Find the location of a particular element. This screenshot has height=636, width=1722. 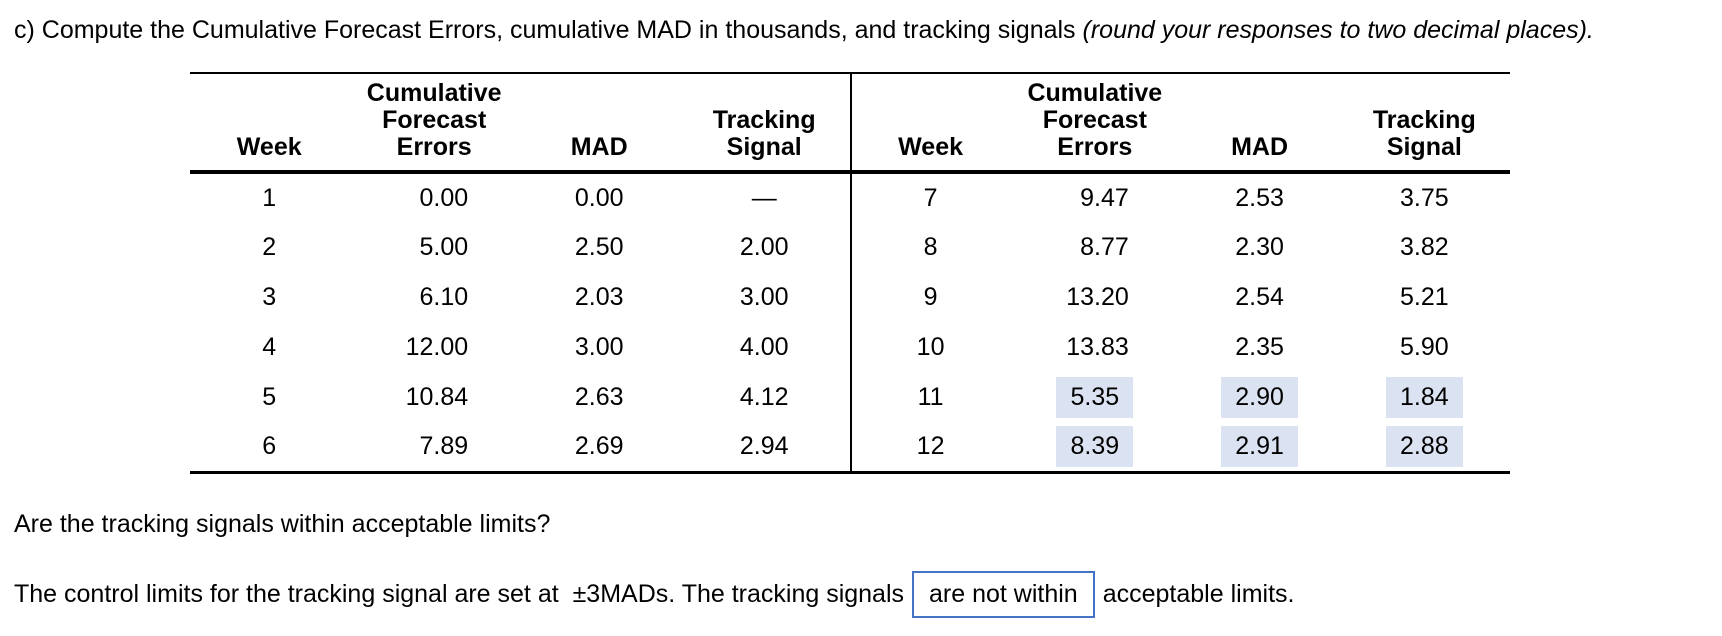

cell-mad: 2.35 is located at coordinates (1259, 347).